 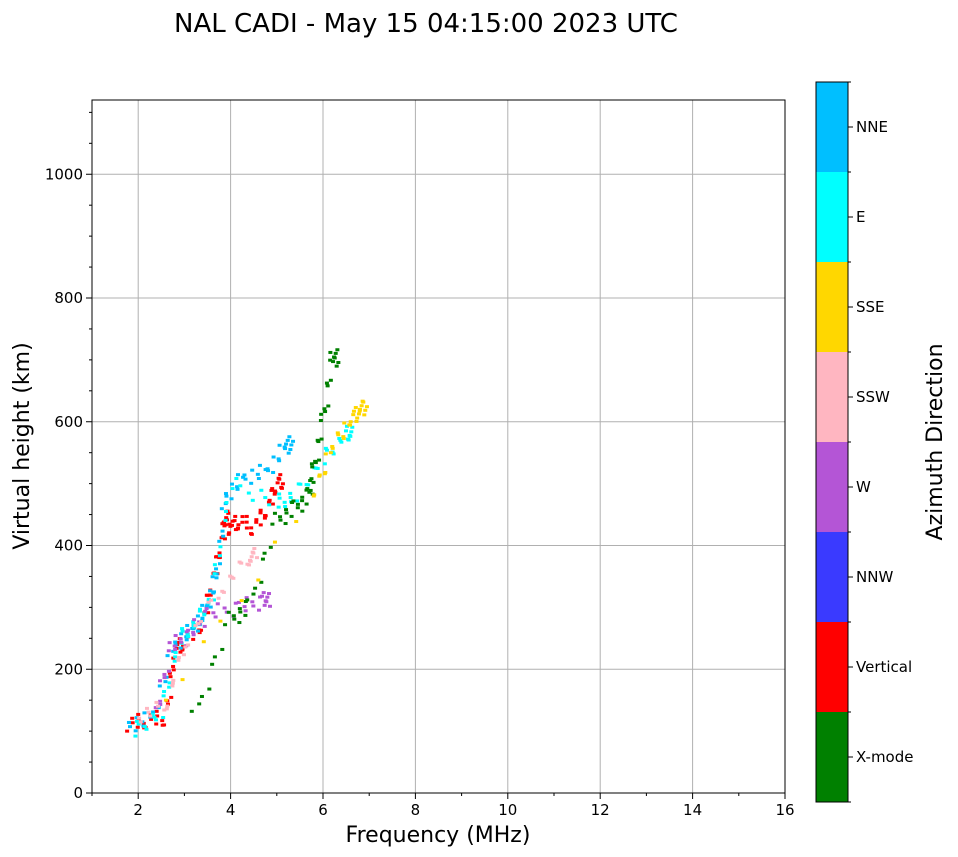 I want to click on colorbar-segment-w, so click(x=832, y=487).